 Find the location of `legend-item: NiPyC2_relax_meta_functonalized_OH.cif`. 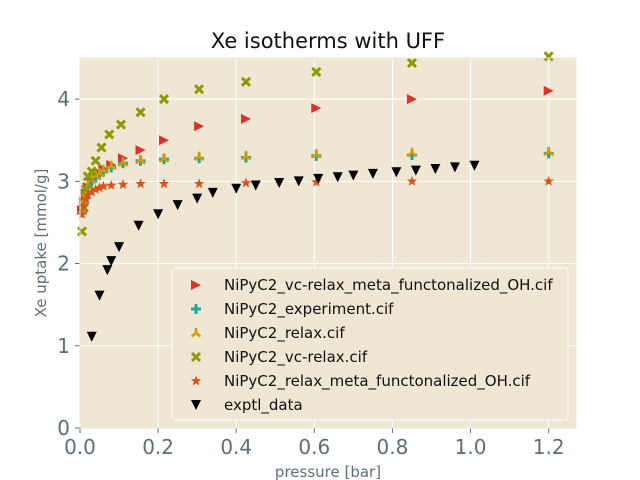

legend-item: NiPyC2_relax_meta_functonalized_OH.cif is located at coordinates (360, 381).